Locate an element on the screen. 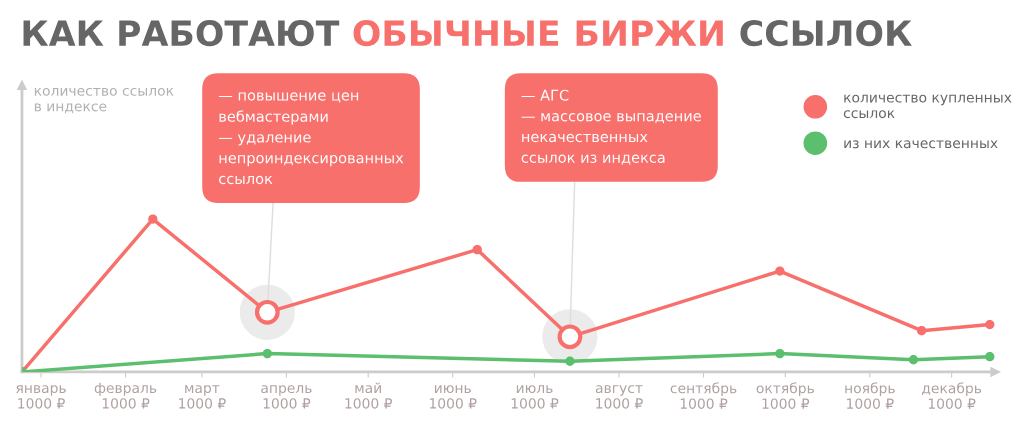  x-tick-label: сентябрь 1000 ₽ is located at coordinates (703, 395).